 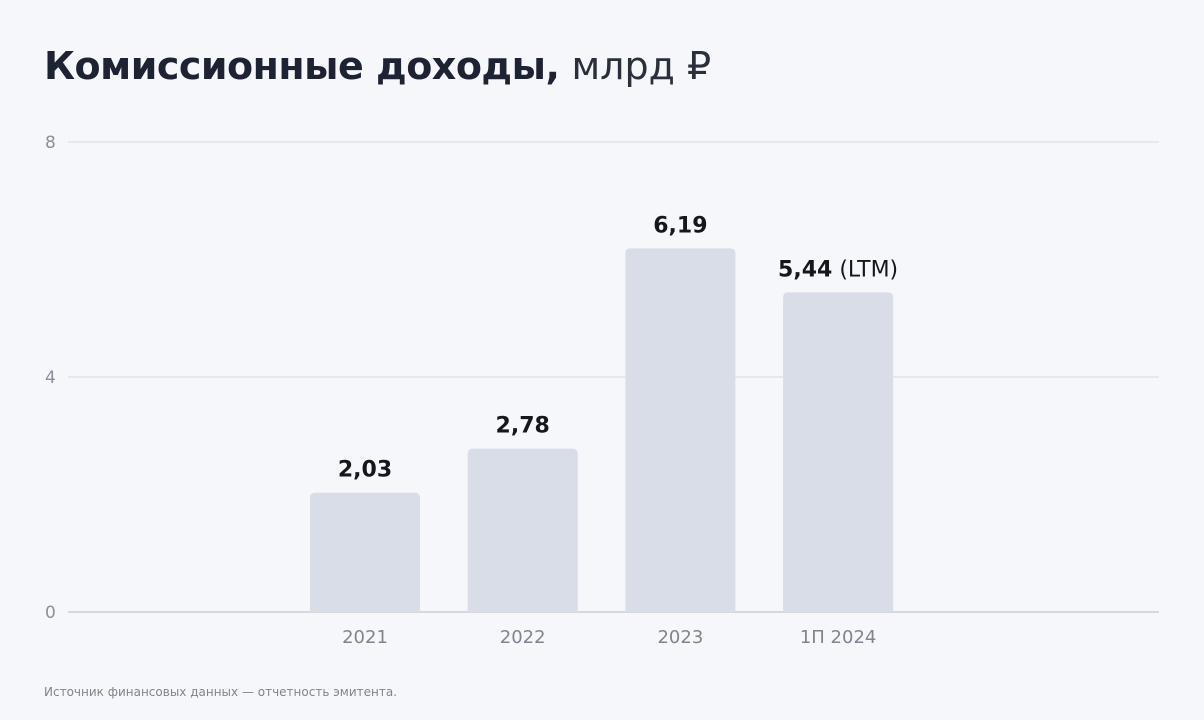 I want to click on value-label: 2,78, so click(x=523, y=426).